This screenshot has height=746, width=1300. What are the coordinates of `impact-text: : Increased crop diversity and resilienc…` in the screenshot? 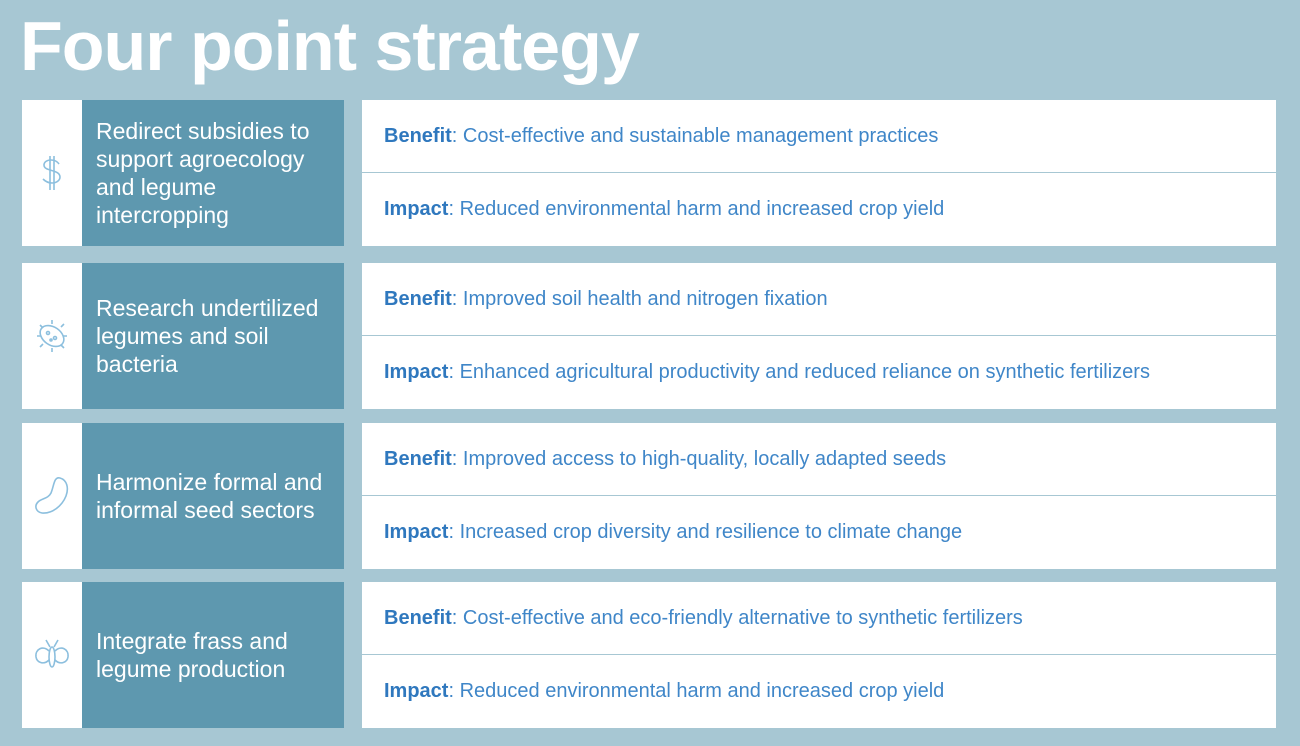 It's located at (705, 532).